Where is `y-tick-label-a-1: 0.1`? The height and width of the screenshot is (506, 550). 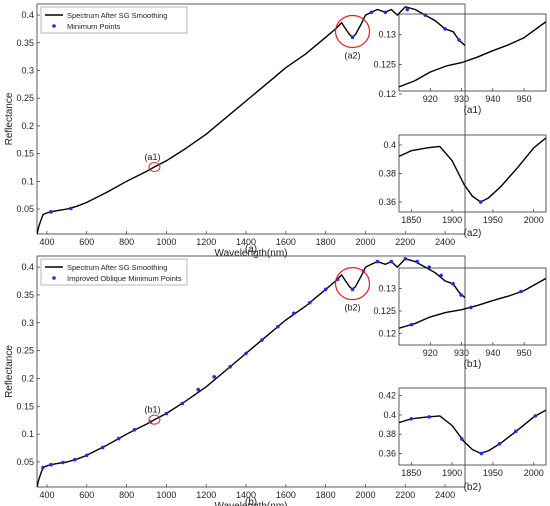 y-tick-label-a-1: 0.1 is located at coordinates (27, 181).